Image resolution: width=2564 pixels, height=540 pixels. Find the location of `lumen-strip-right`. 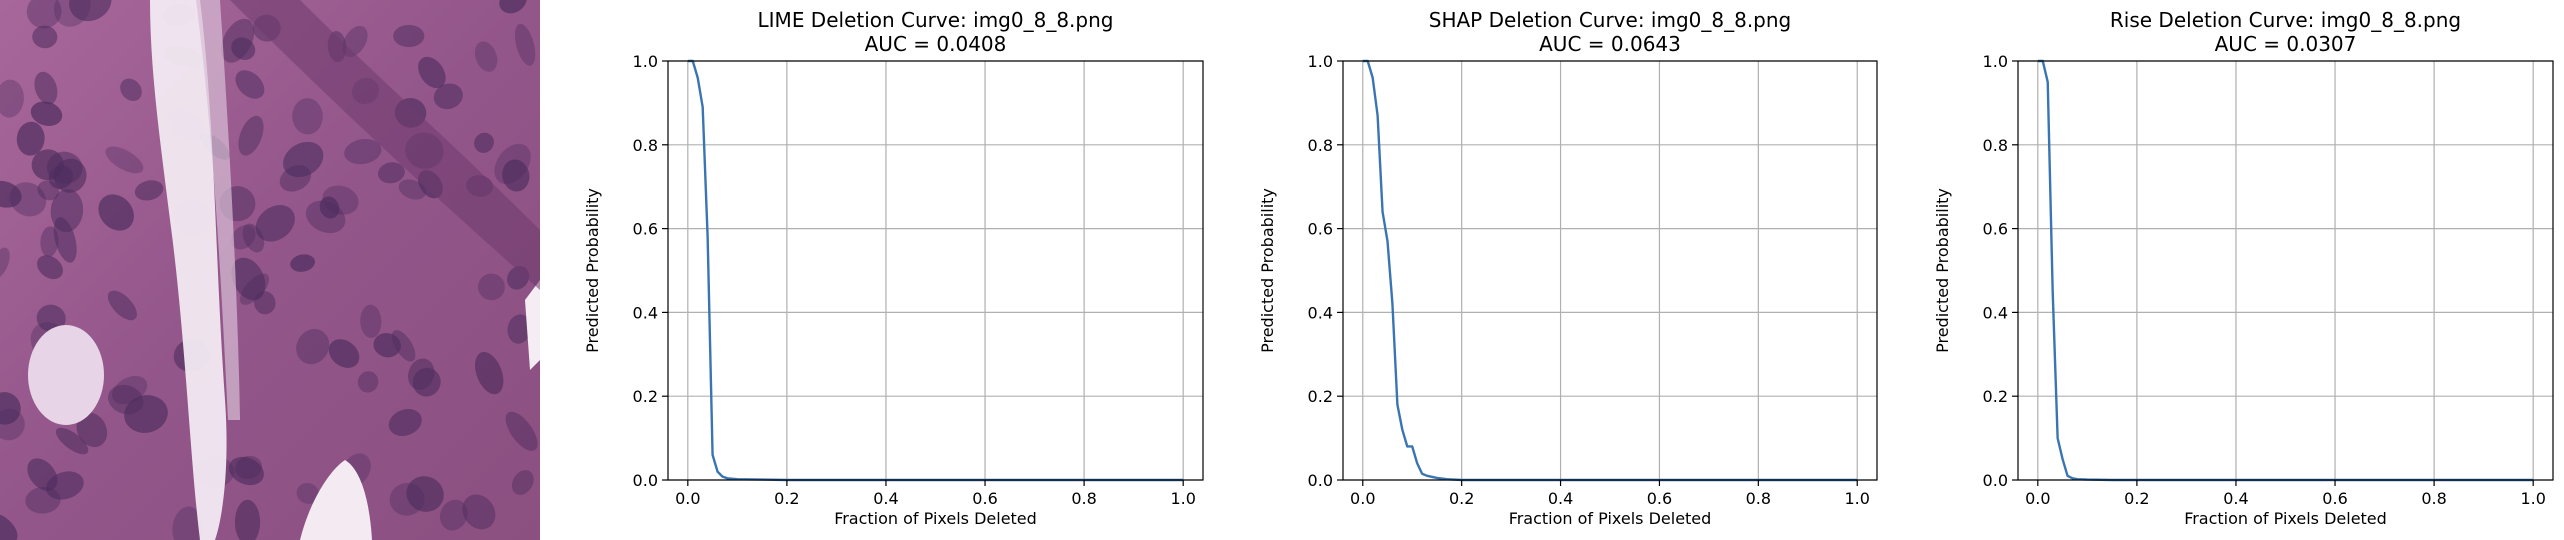

lumen-strip-right is located at coordinates (532, 325).